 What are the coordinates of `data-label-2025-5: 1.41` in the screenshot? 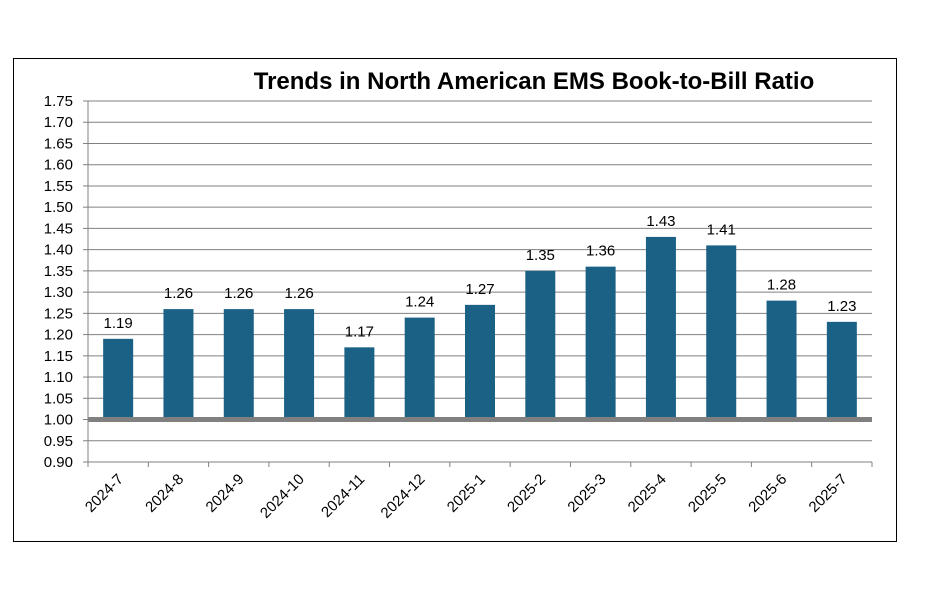 It's located at (721, 229).